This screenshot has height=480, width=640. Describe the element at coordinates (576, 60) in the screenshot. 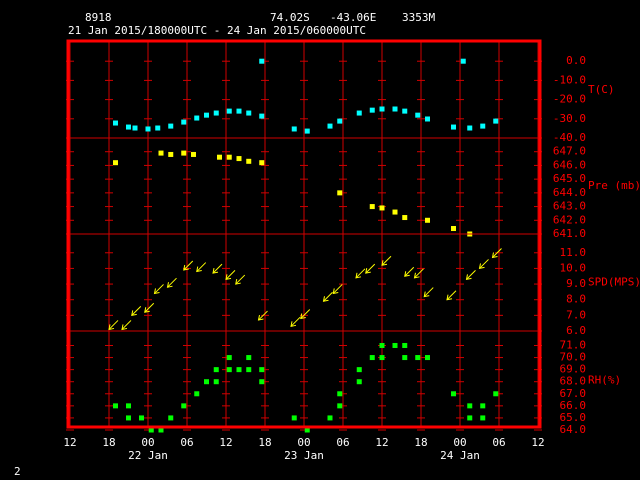

I see `y-tick-label: 0.0` at that location.